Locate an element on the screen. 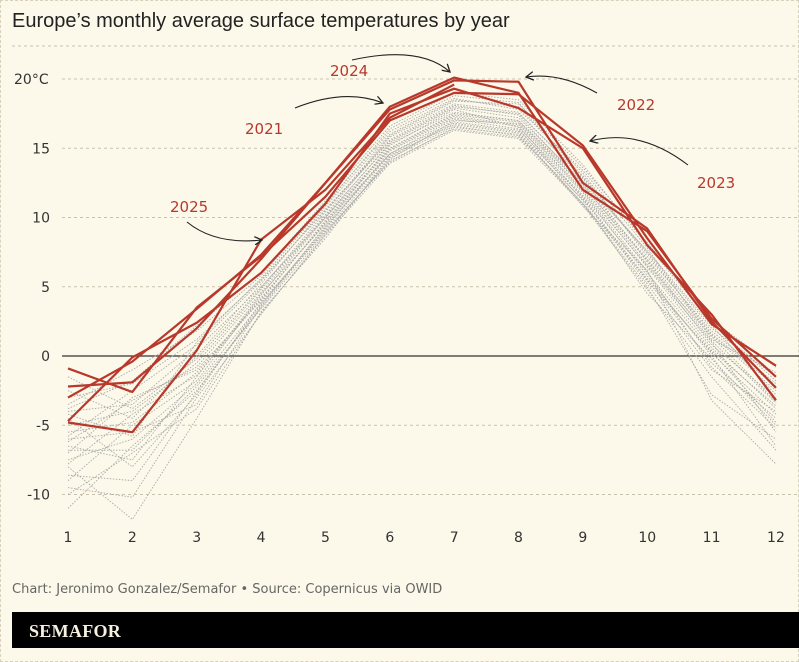 This screenshot has width=799, height=662. y-tick-label: 10 is located at coordinates (41, 219).